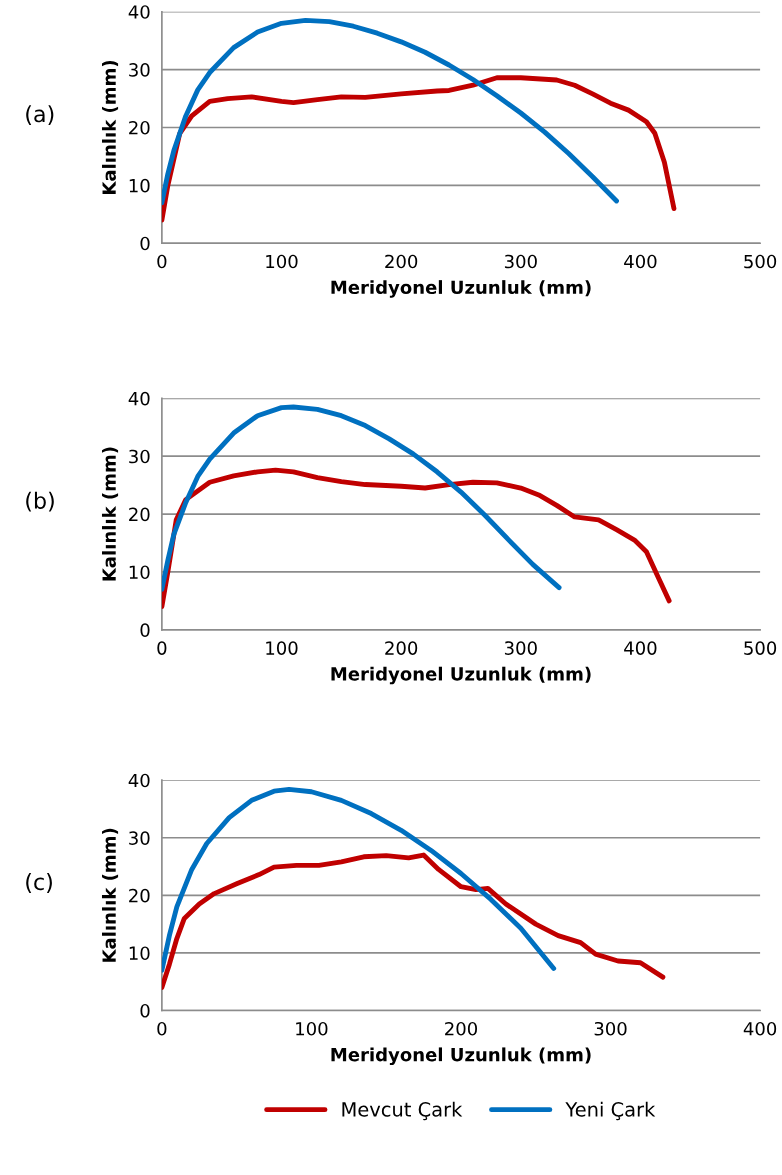 This screenshot has width=782, height=1175. Describe the element at coordinates (40, 115) in the screenshot. I see `text: (a)` at that location.